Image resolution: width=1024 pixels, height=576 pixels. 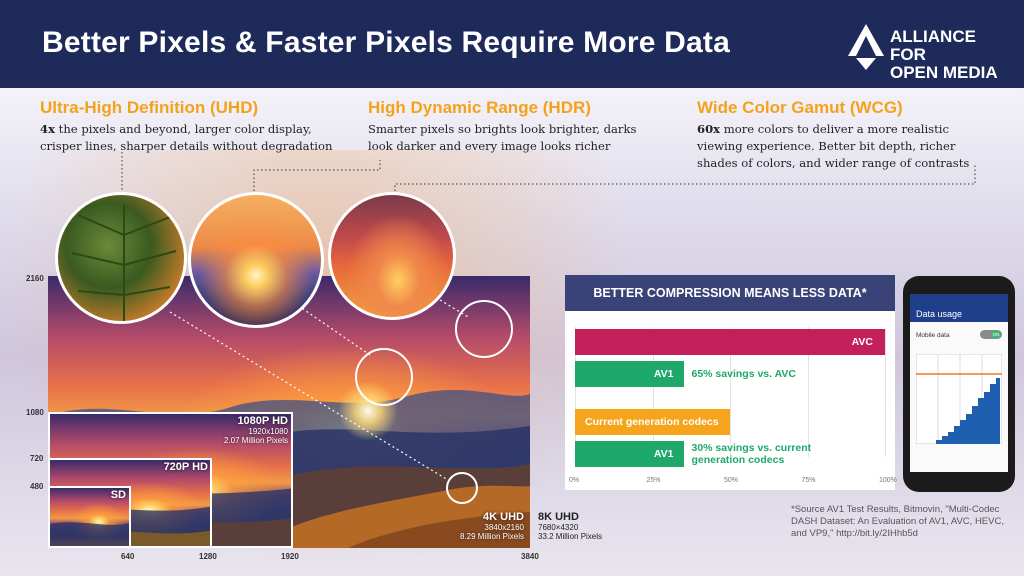 I want to click on logo-line1: ALLIANCE FOR, so click(x=933, y=45).